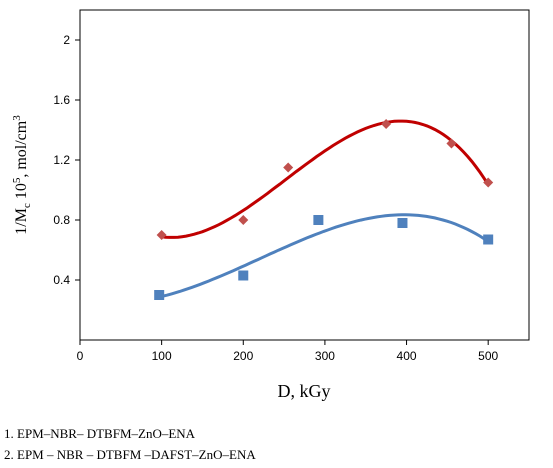 This screenshot has height=468, width=553. I want to click on x-axis-title: D, kGy, so click(304, 391).